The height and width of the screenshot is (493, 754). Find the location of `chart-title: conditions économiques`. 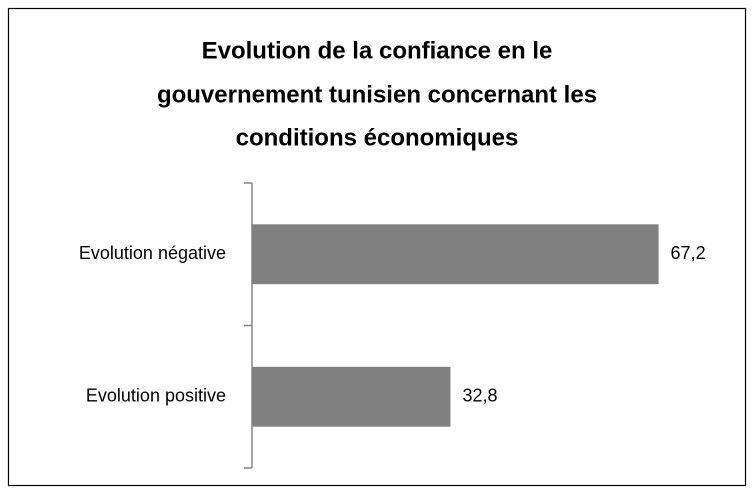

chart-title: conditions économiques is located at coordinates (377, 137).